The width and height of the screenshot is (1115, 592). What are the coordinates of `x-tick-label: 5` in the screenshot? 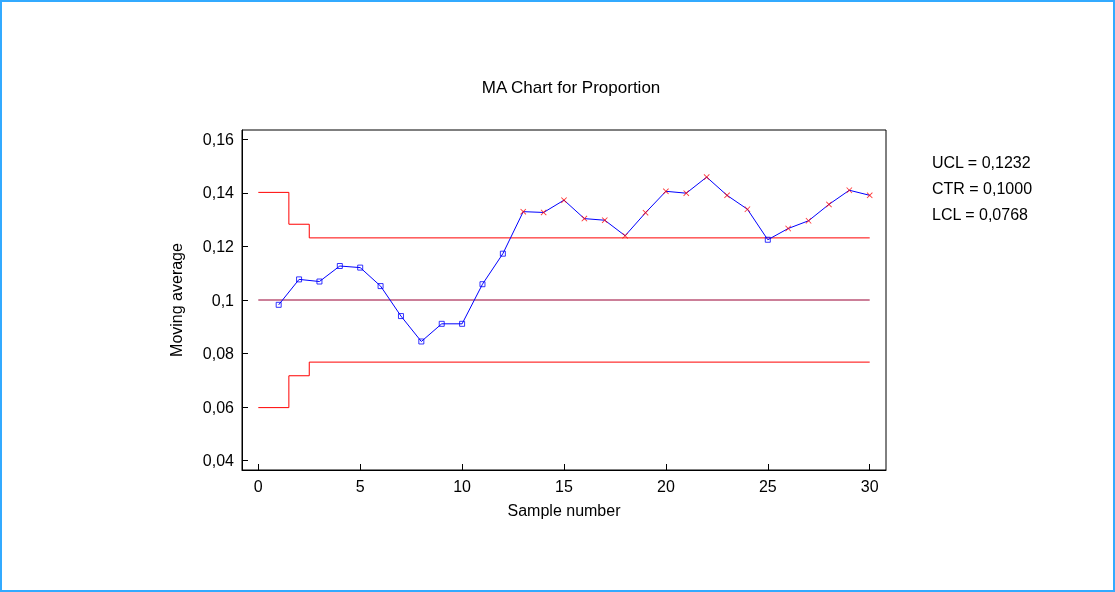 It's located at (360, 486).